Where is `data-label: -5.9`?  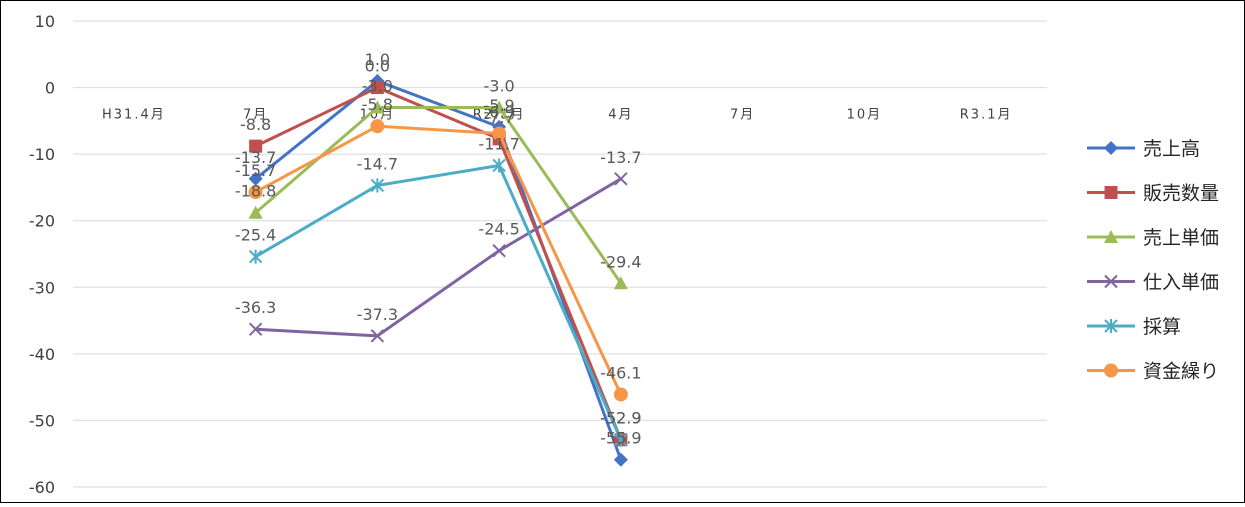 data-label: -5.9 is located at coordinates (499, 105).